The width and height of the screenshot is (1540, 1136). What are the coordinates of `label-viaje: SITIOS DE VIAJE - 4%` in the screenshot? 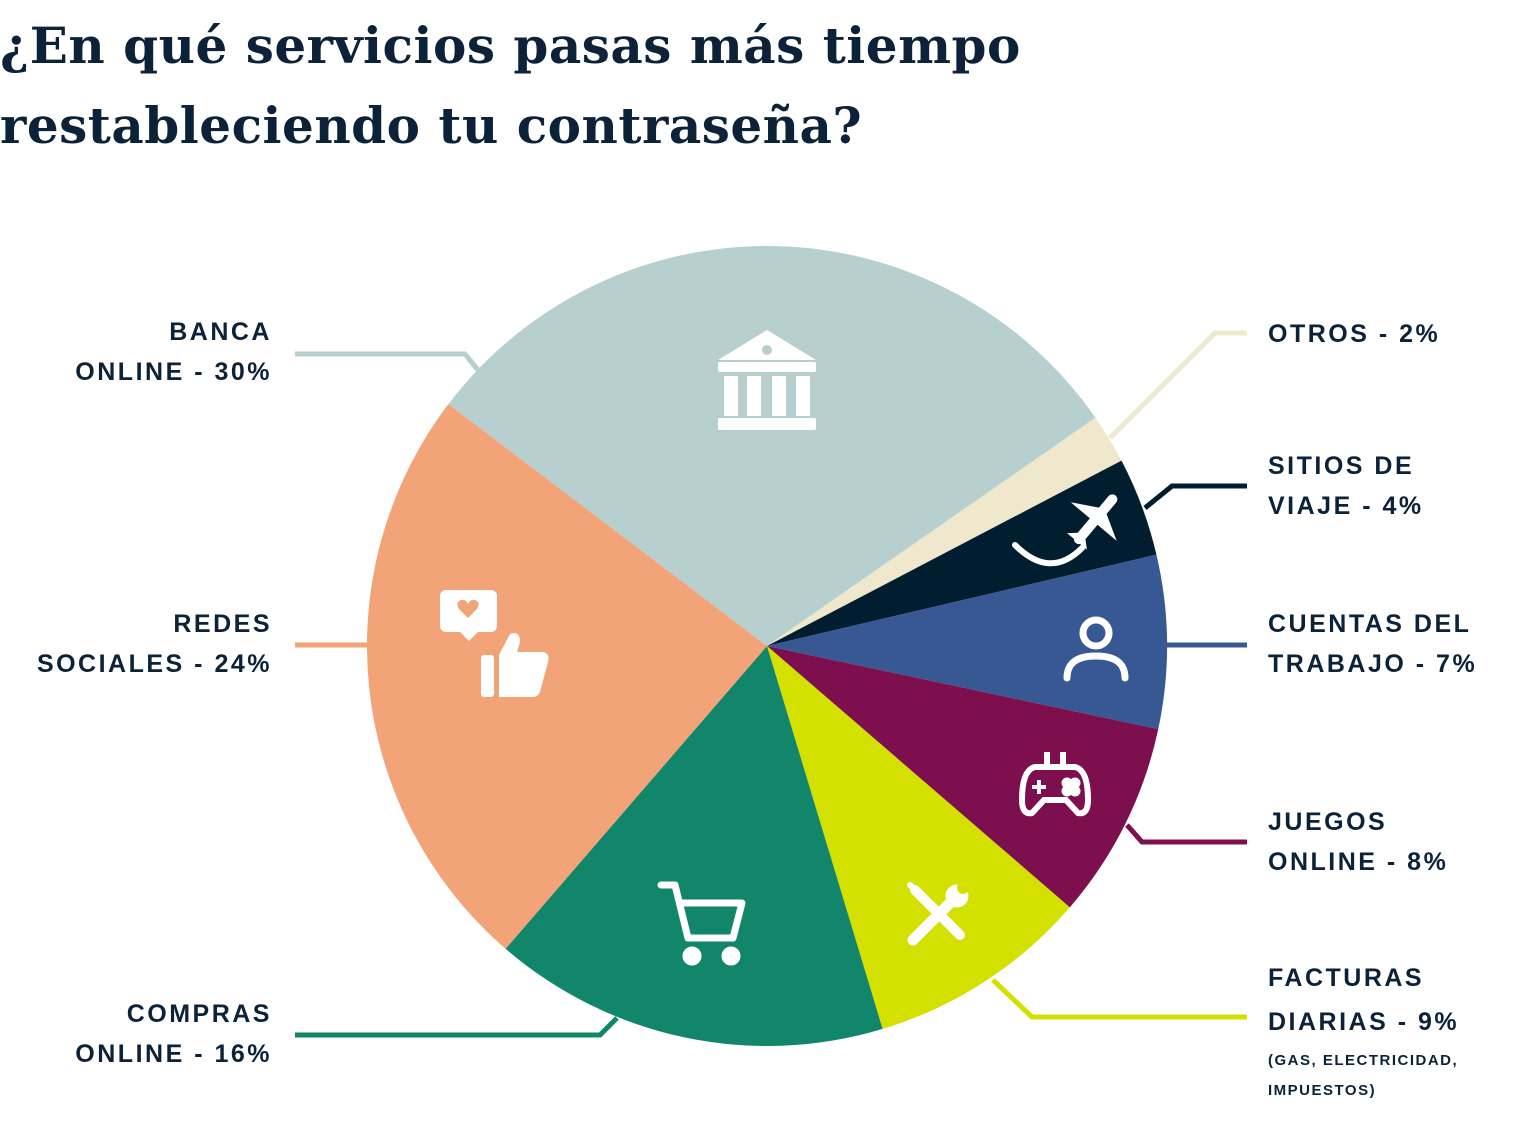 It's located at (1346, 486).